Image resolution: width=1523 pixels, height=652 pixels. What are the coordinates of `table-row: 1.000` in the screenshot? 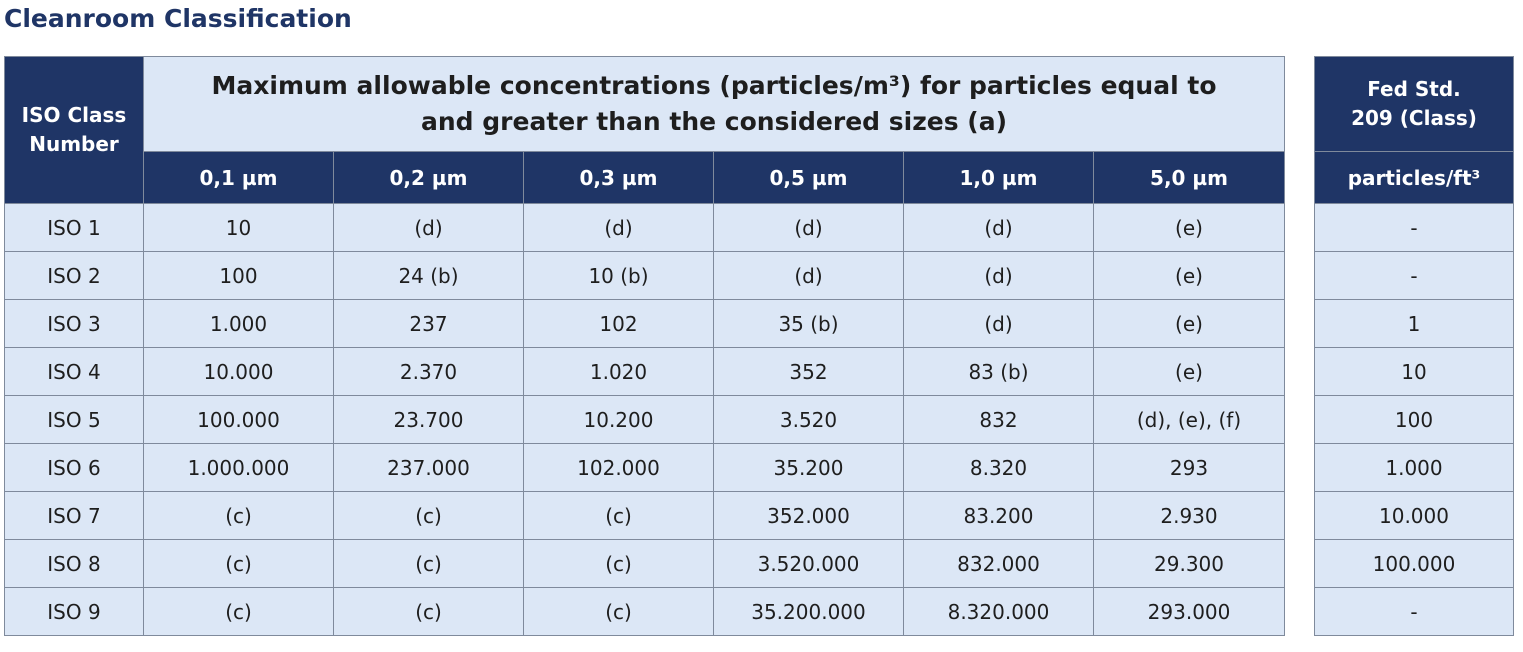 It's located at (1414, 467).